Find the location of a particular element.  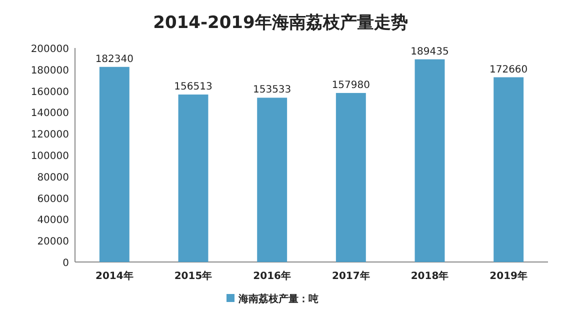

y-tick-label: 180000 is located at coordinates (49, 70).